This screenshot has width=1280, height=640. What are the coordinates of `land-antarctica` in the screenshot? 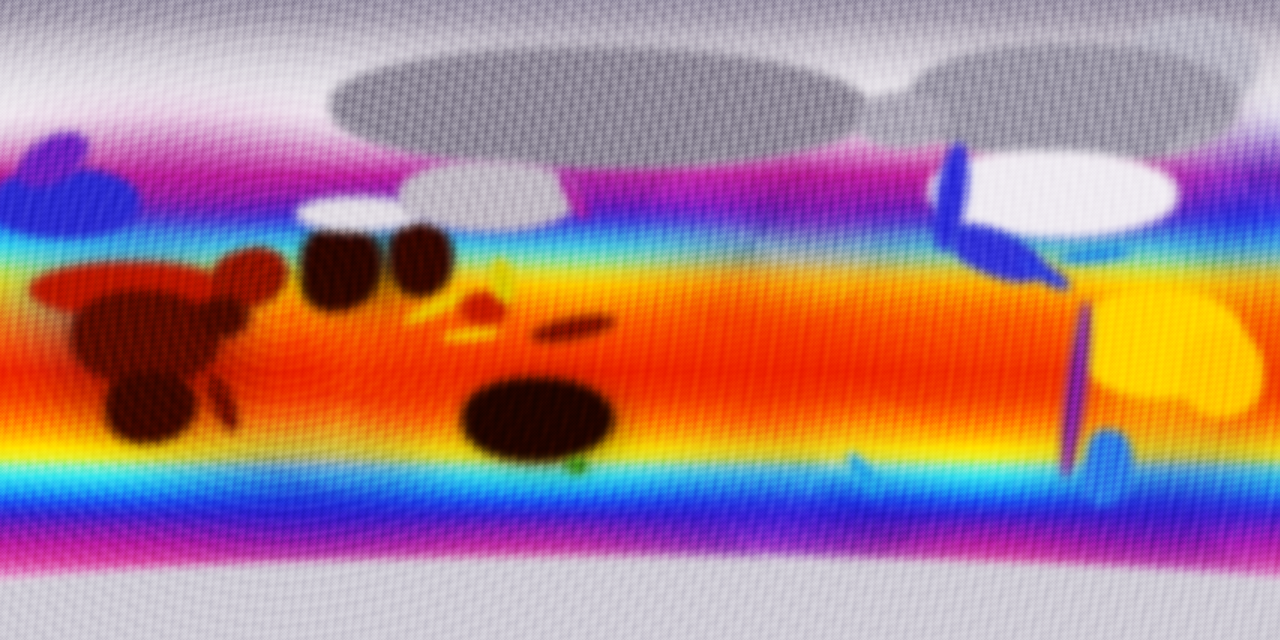 It's located at (640, 598).